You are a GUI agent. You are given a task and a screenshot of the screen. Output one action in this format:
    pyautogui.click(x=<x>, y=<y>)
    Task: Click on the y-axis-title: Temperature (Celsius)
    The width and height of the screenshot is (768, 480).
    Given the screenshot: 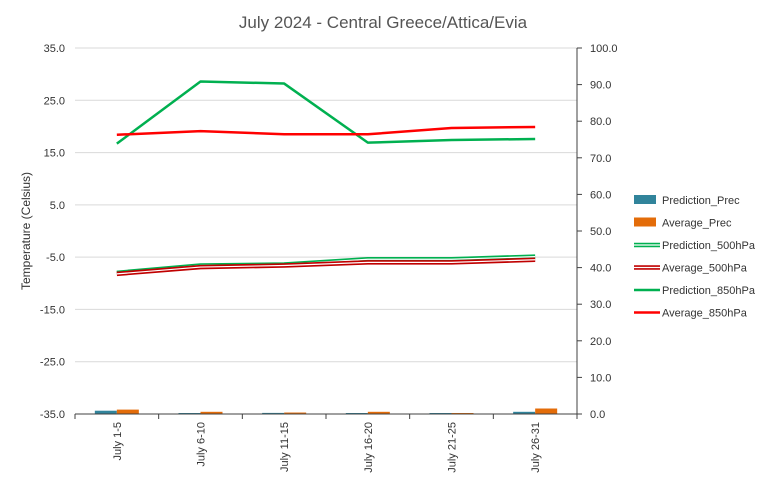 What is the action you would take?
    pyautogui.click(x=26, y=231)
    